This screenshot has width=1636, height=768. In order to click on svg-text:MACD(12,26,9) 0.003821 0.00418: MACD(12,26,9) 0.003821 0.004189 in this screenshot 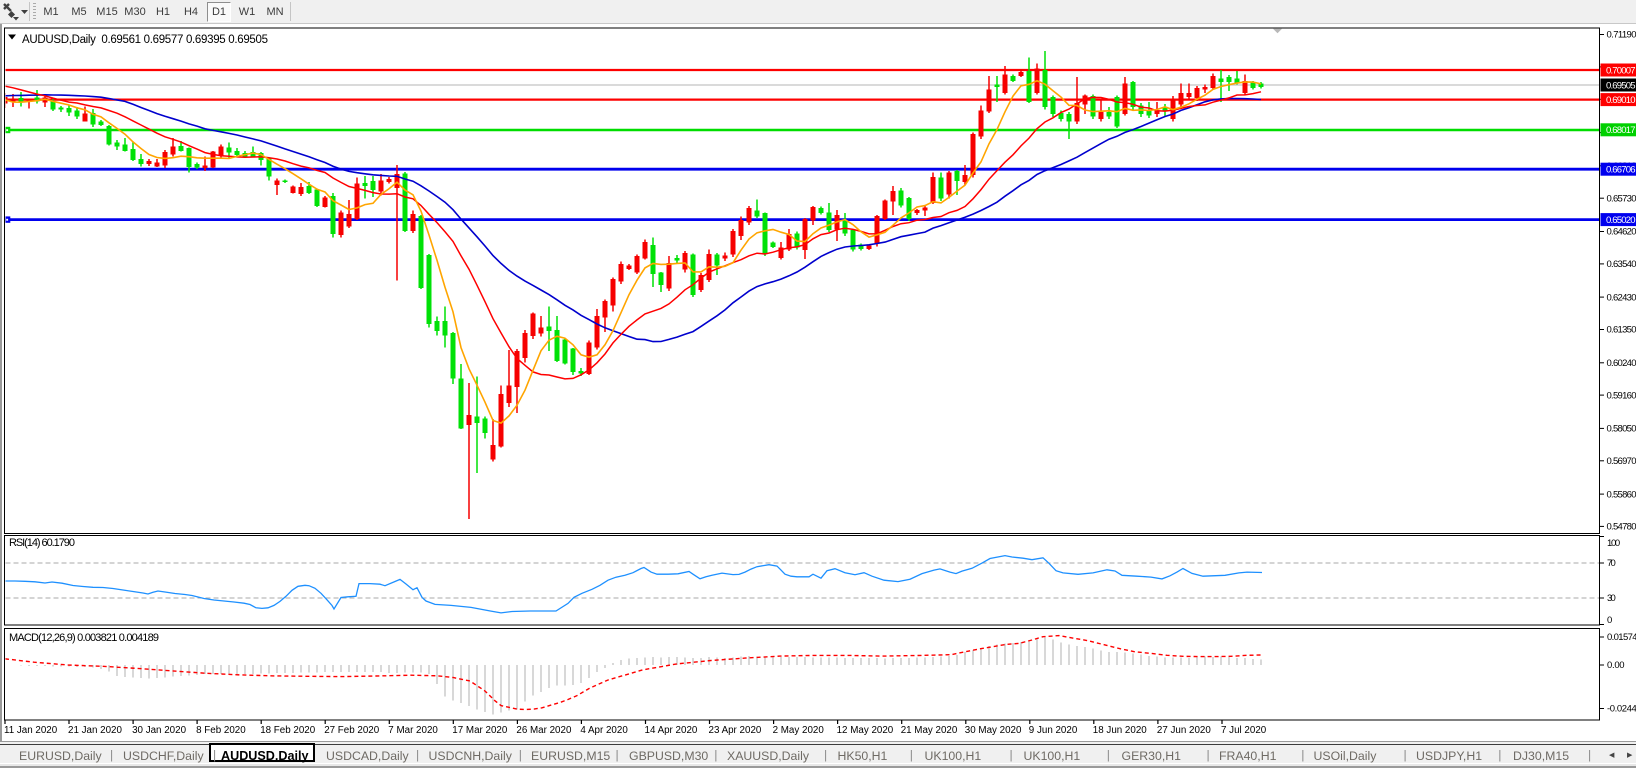, I will do `click(84, 638)`.